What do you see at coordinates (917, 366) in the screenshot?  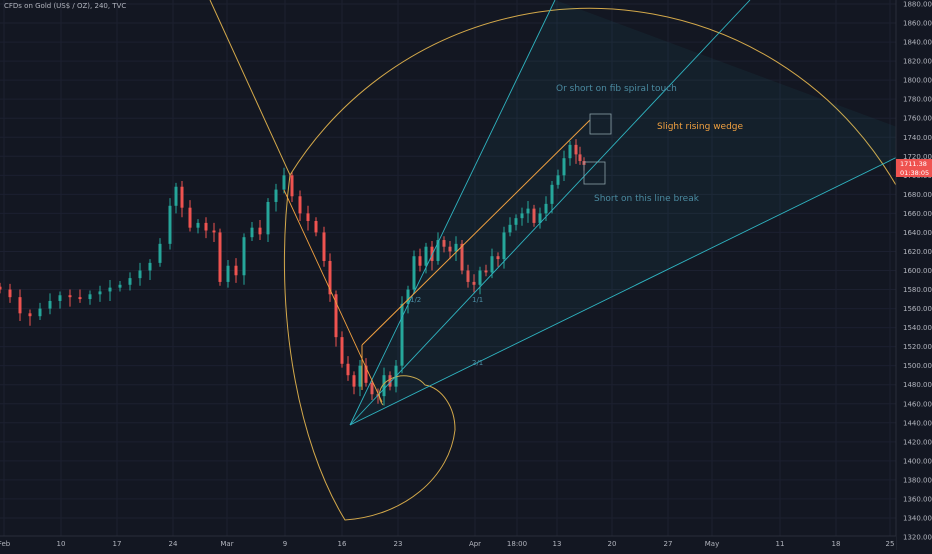 I see `price-tick: 1500.00` at bounding box center [917, 366].